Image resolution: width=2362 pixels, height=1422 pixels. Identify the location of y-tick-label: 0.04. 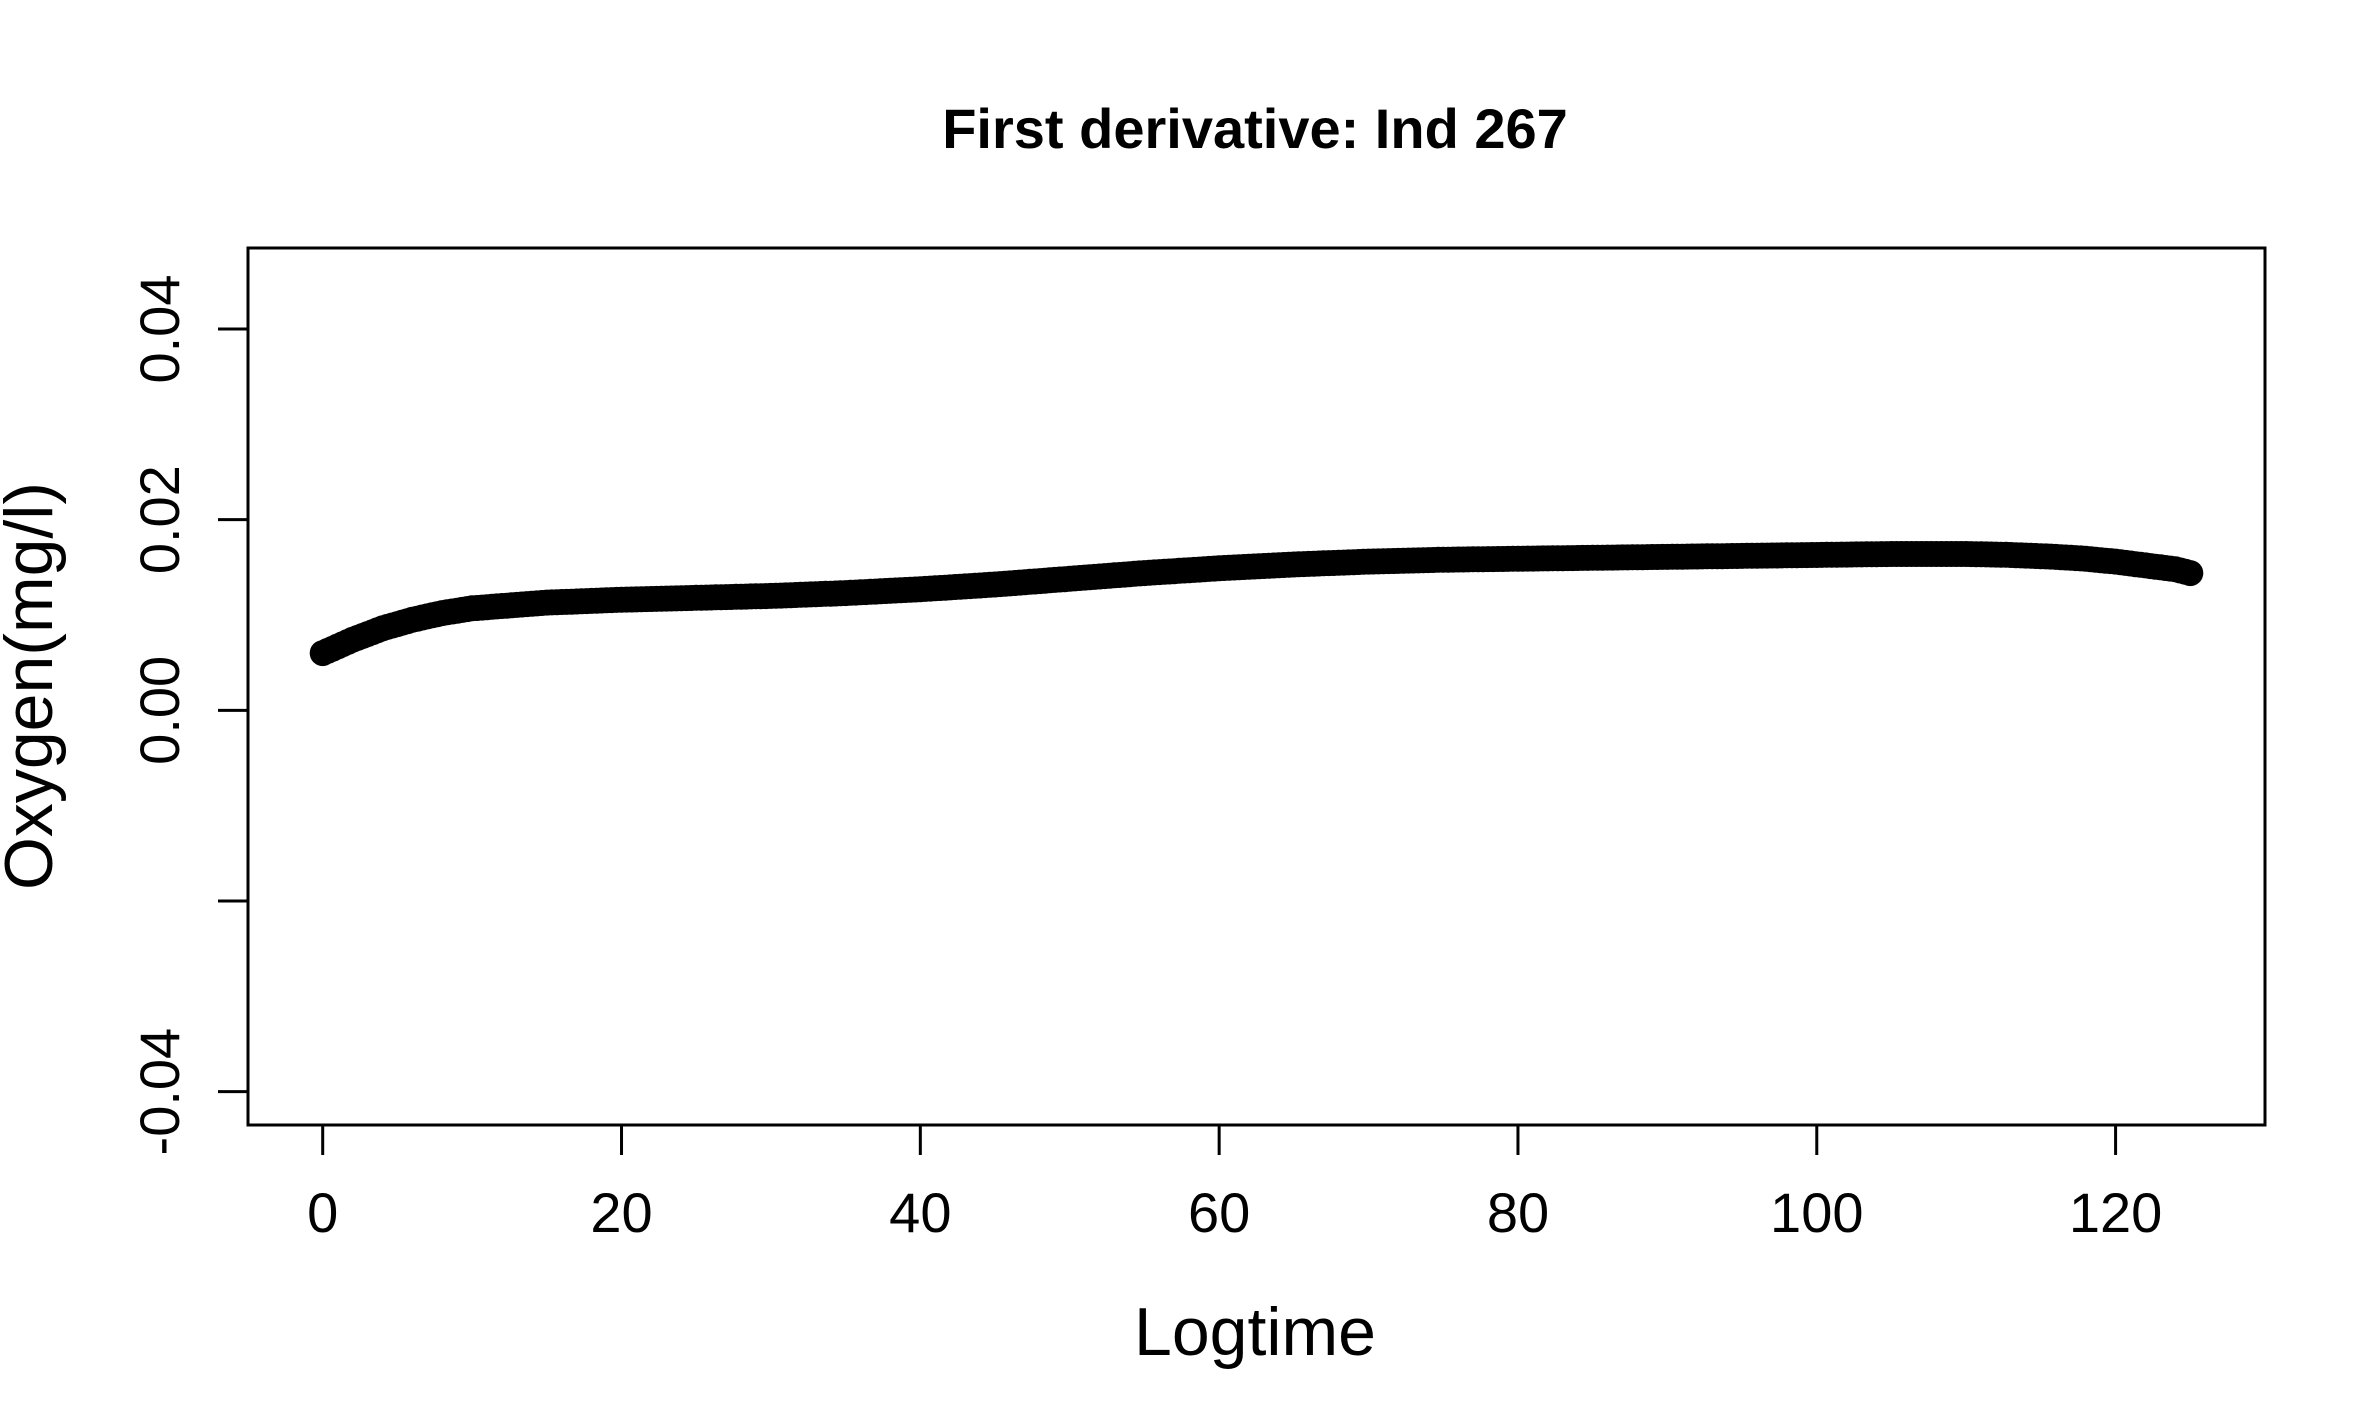
(159, 329).